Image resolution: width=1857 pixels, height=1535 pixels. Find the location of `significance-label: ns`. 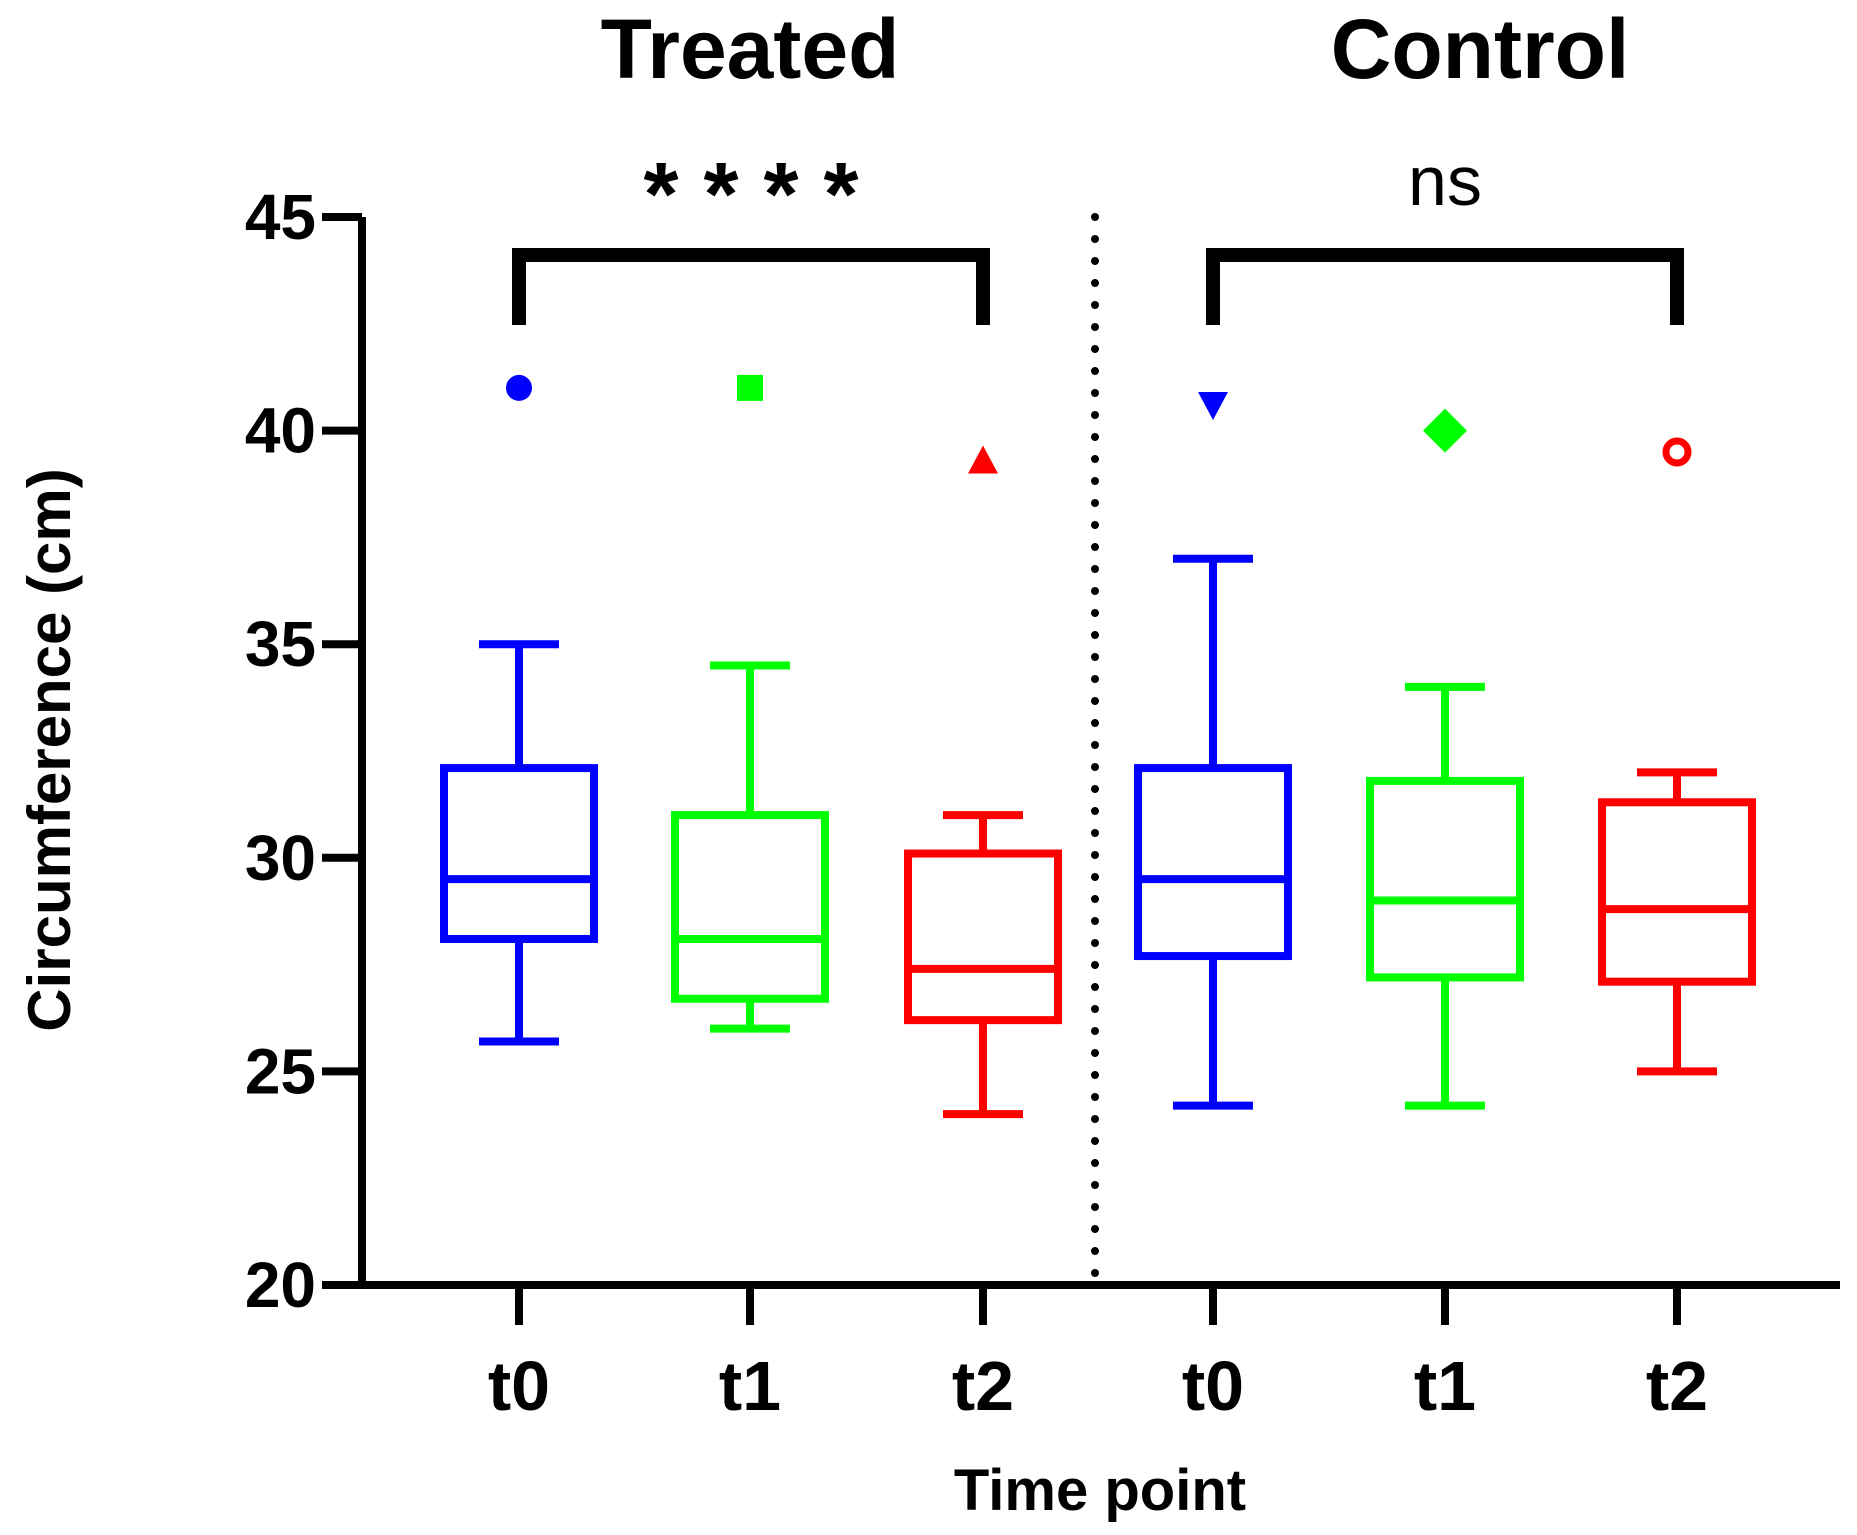

significance-label: ns is located at coordinates (1445, 181).